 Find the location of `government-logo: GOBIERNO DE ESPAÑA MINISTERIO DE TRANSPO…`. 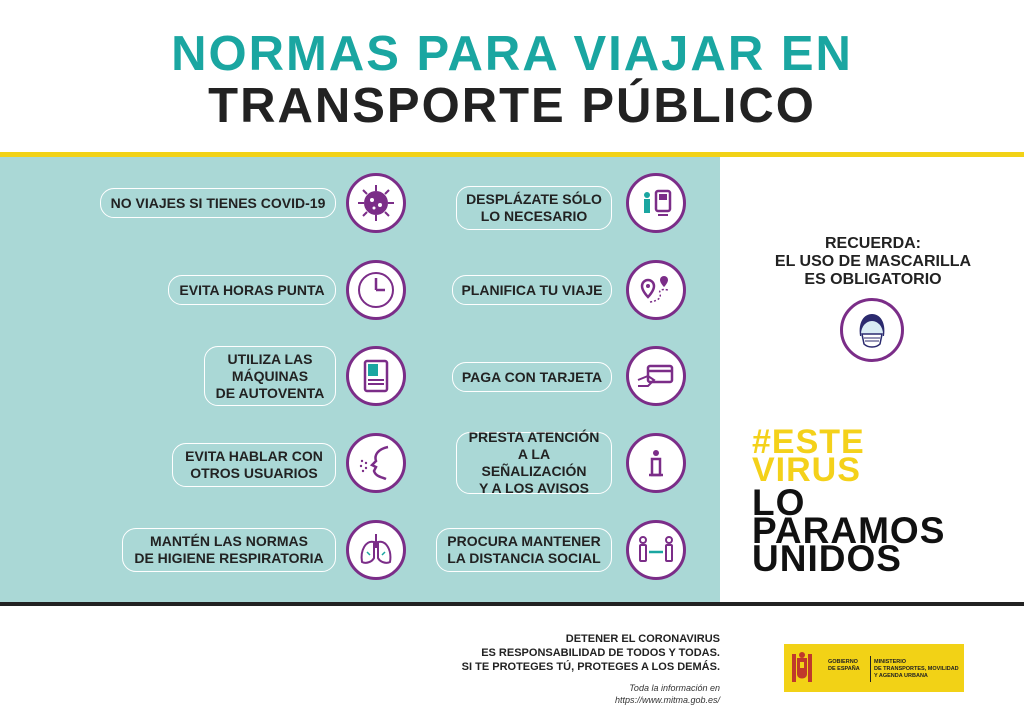

government-logo: GOBIERNO DE ESPAÑA MINISTERIO DE TRANSPO… is located at coordinates (874, 668).